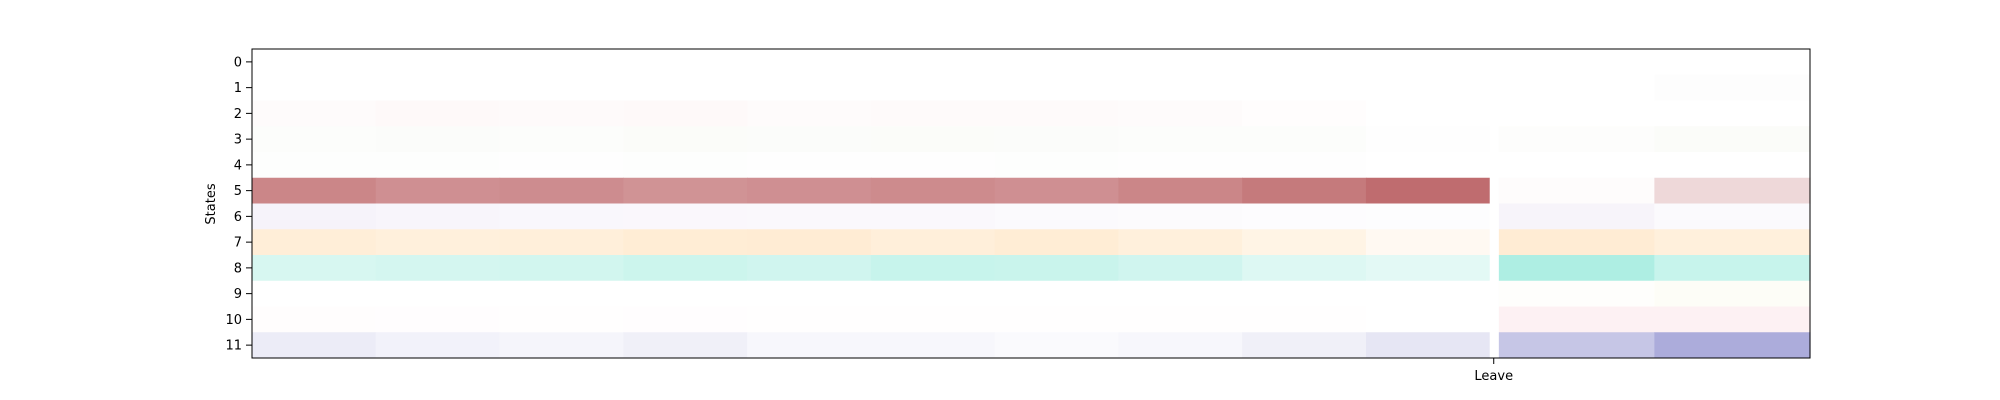  Describe the element at coordinates (233, 320) in the screenshot. I see `y-tick-label: 10` at that location.